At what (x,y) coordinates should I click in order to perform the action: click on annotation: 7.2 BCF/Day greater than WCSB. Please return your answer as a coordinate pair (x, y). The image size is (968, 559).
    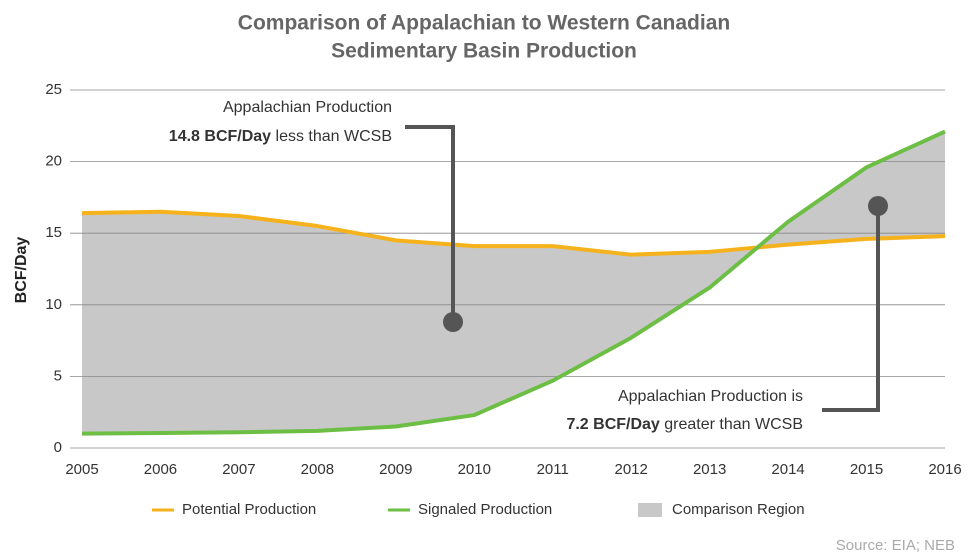
    Looking at the image, I should click on (684, 424).